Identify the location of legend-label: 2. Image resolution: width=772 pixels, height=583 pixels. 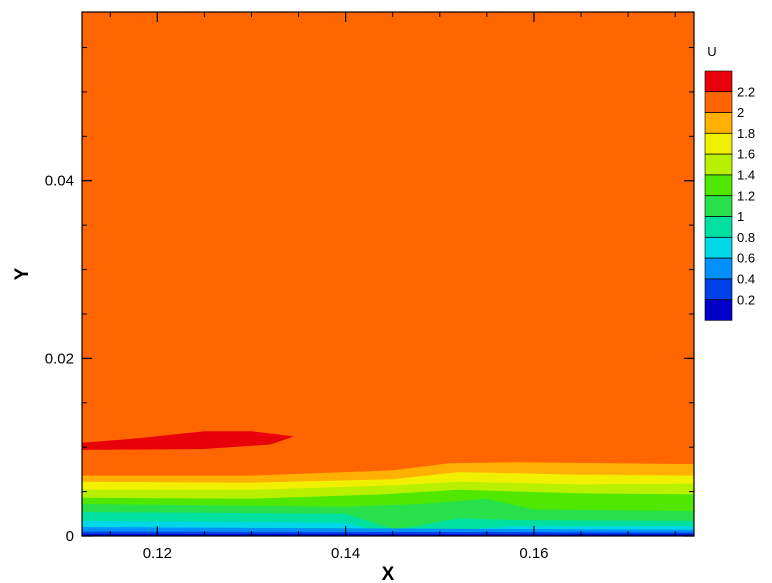
(740, 112).